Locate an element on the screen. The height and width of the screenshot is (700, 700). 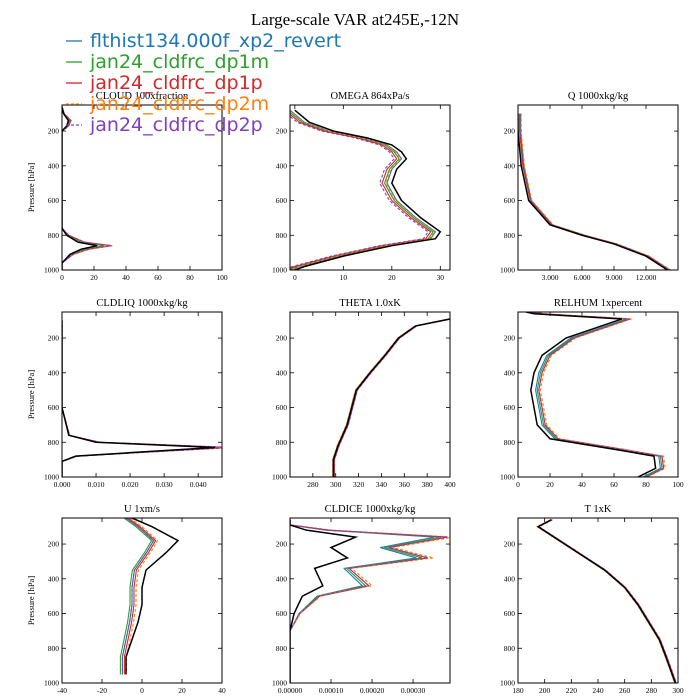
x-tick-label: 100 is located at coordinates (678, 484).